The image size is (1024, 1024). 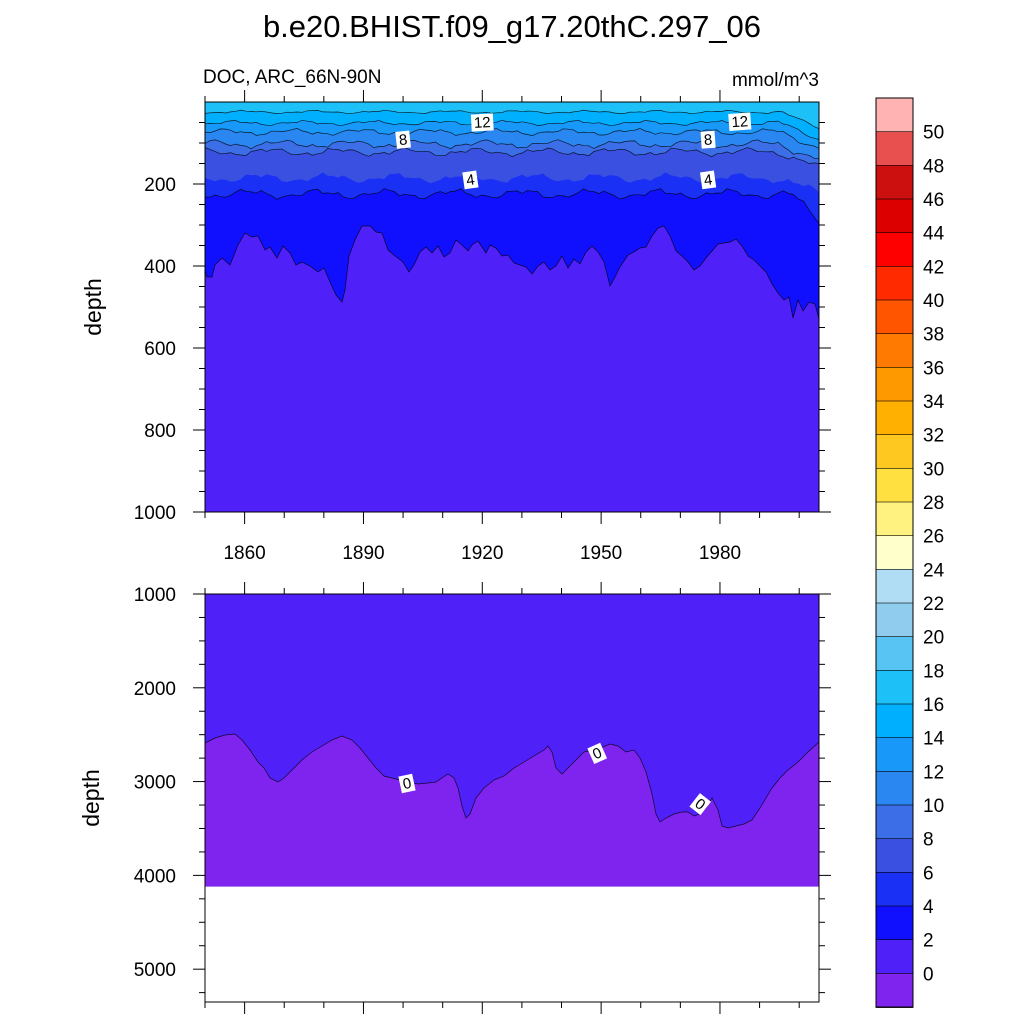 I want to click on contour-label-8-a: 8, so click(x=403, y=139).